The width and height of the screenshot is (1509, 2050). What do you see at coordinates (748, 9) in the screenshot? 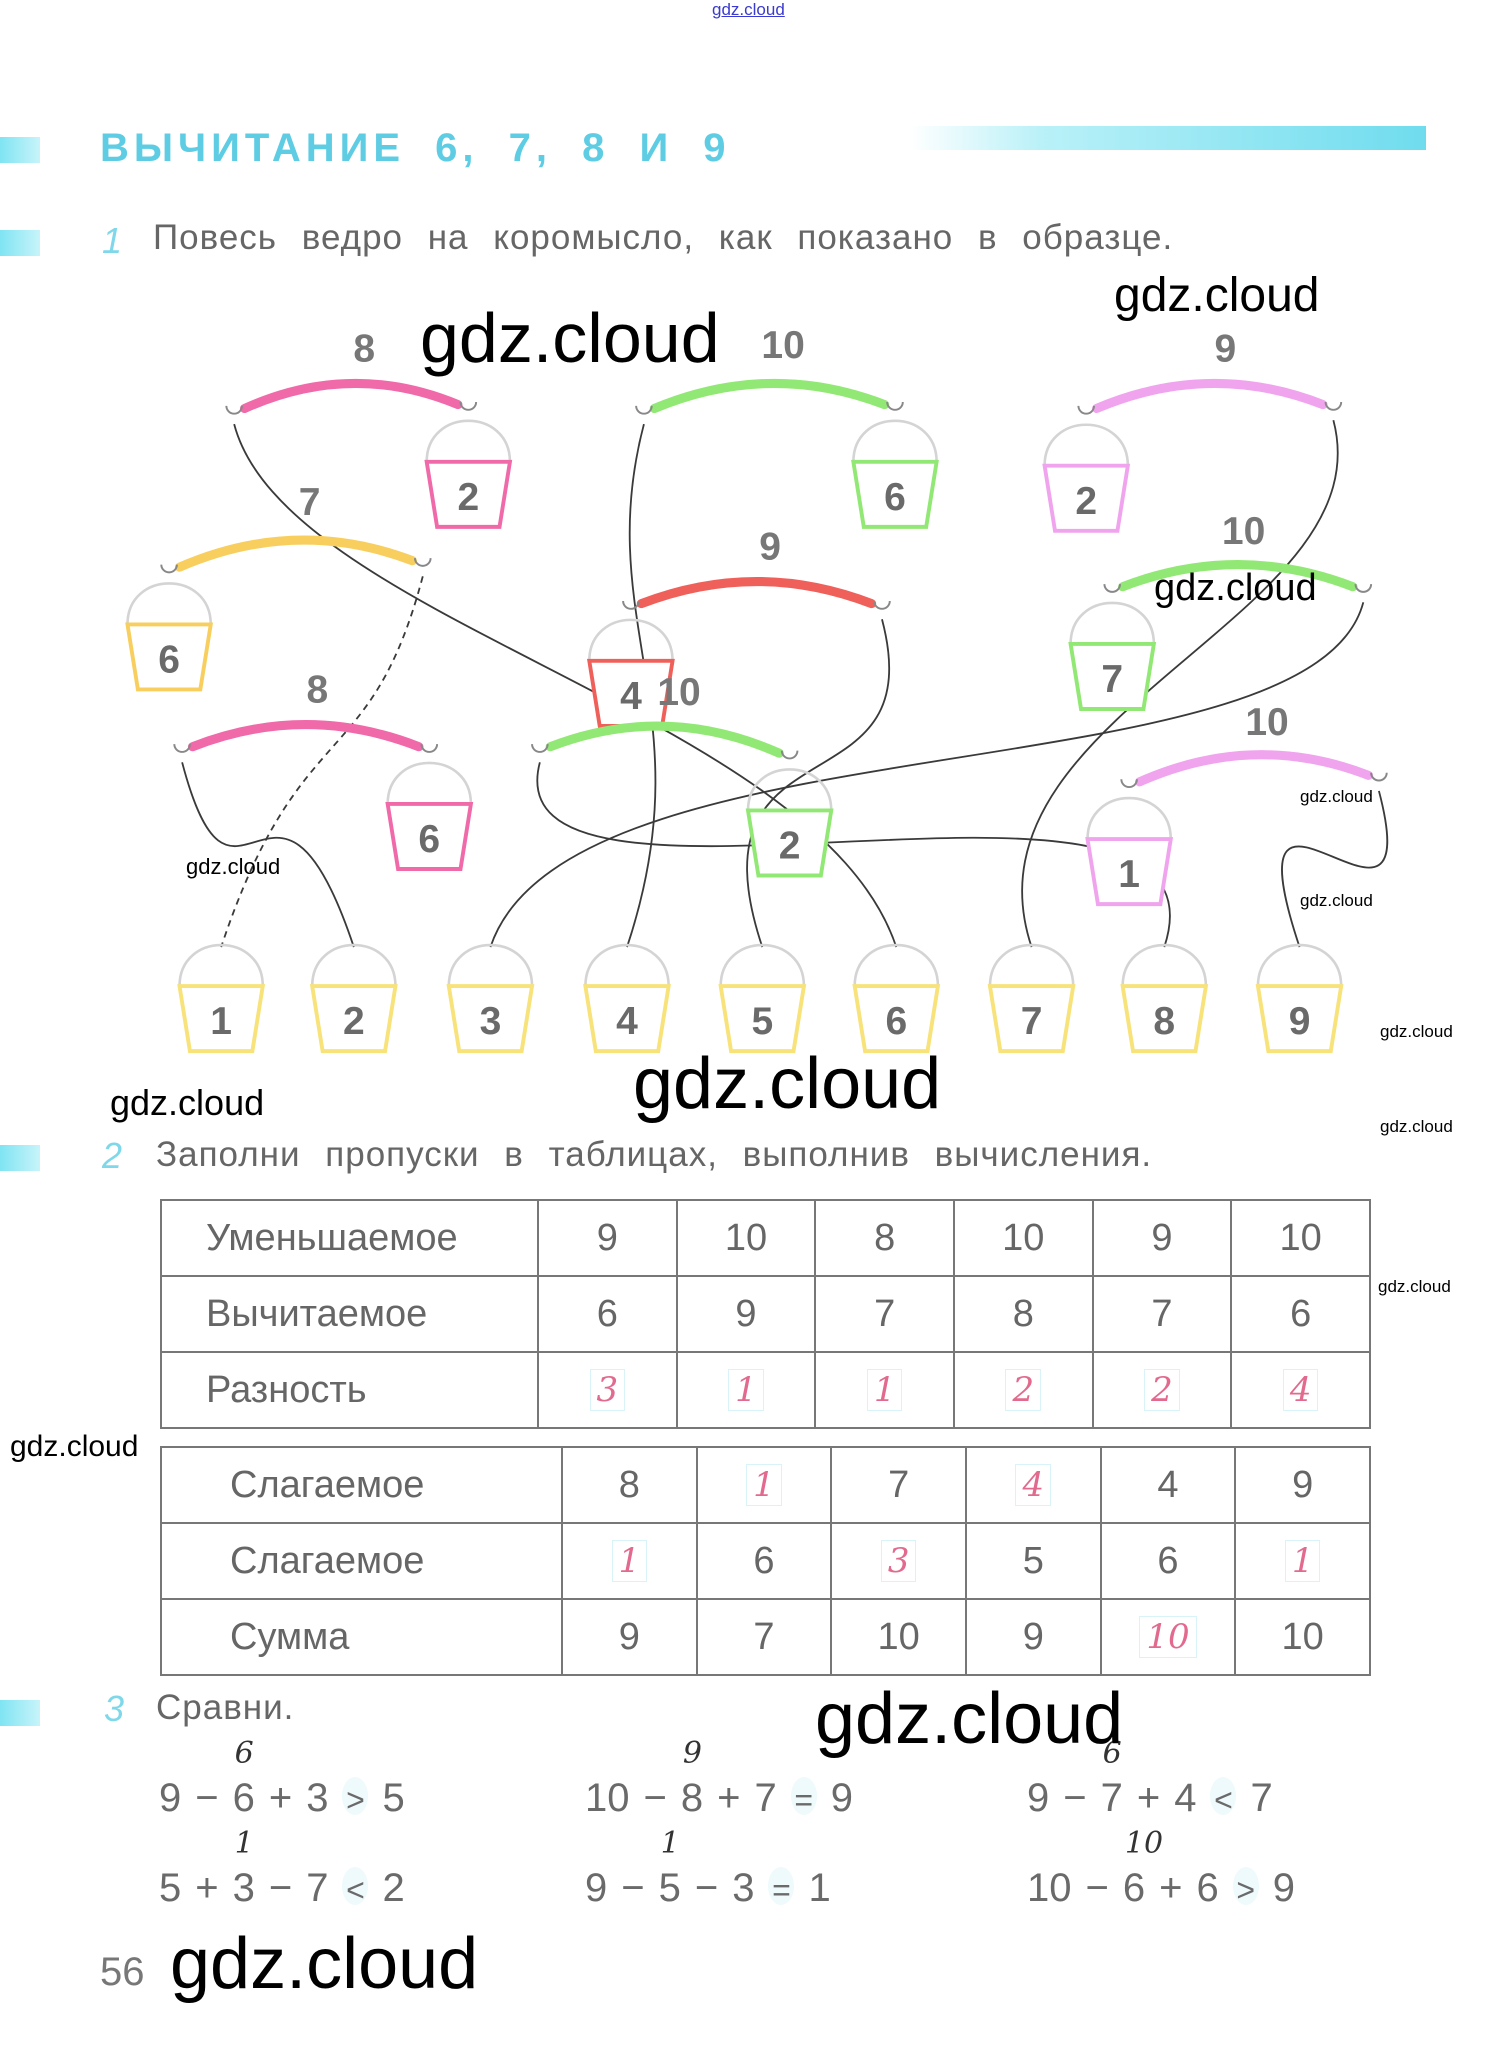
I see `header-watermark: gdz.cloud` at bounding box center [748, 9].